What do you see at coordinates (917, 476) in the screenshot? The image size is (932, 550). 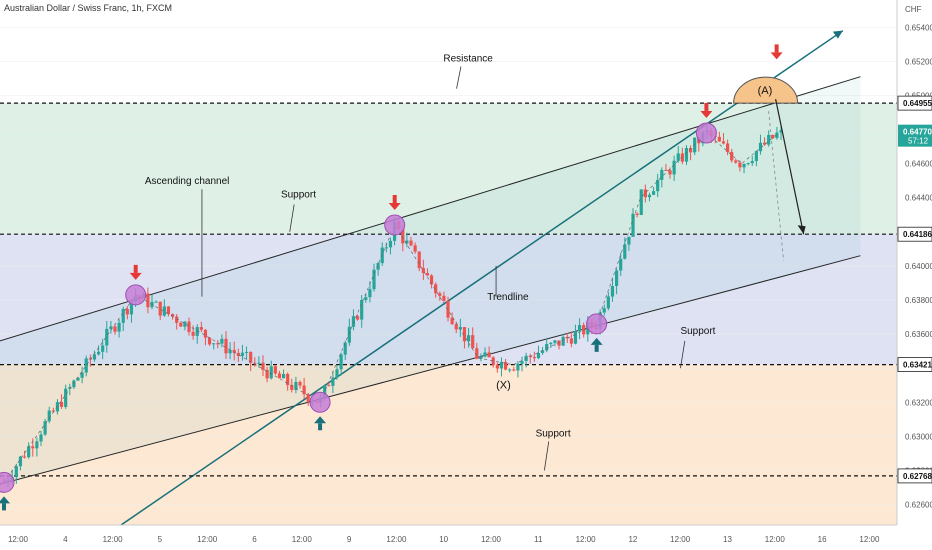 I see `price-level-label: 0.62768` at bounding box center [917, 476].